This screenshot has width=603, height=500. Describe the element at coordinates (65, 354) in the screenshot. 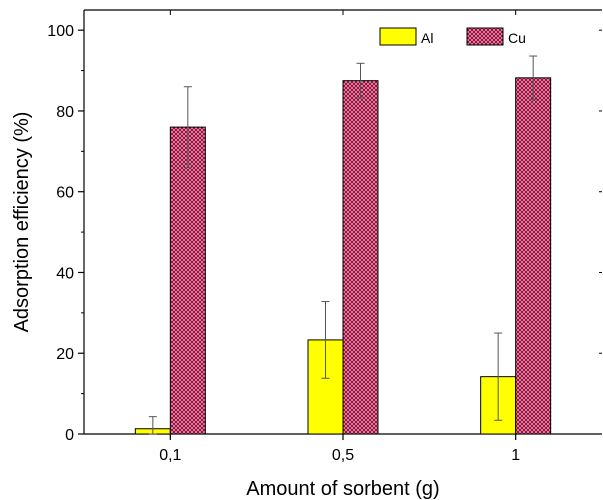

I see `y-tick-label: 20` at that location.